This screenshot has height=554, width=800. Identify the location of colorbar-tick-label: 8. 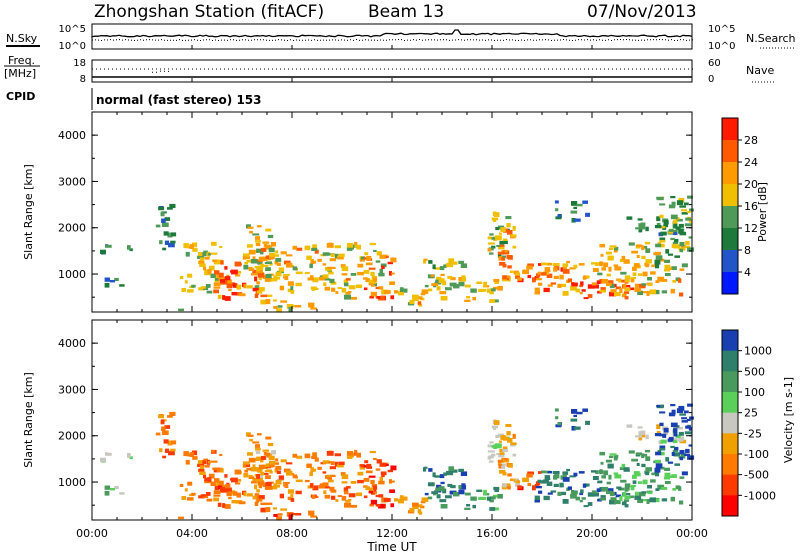
(747, 250).